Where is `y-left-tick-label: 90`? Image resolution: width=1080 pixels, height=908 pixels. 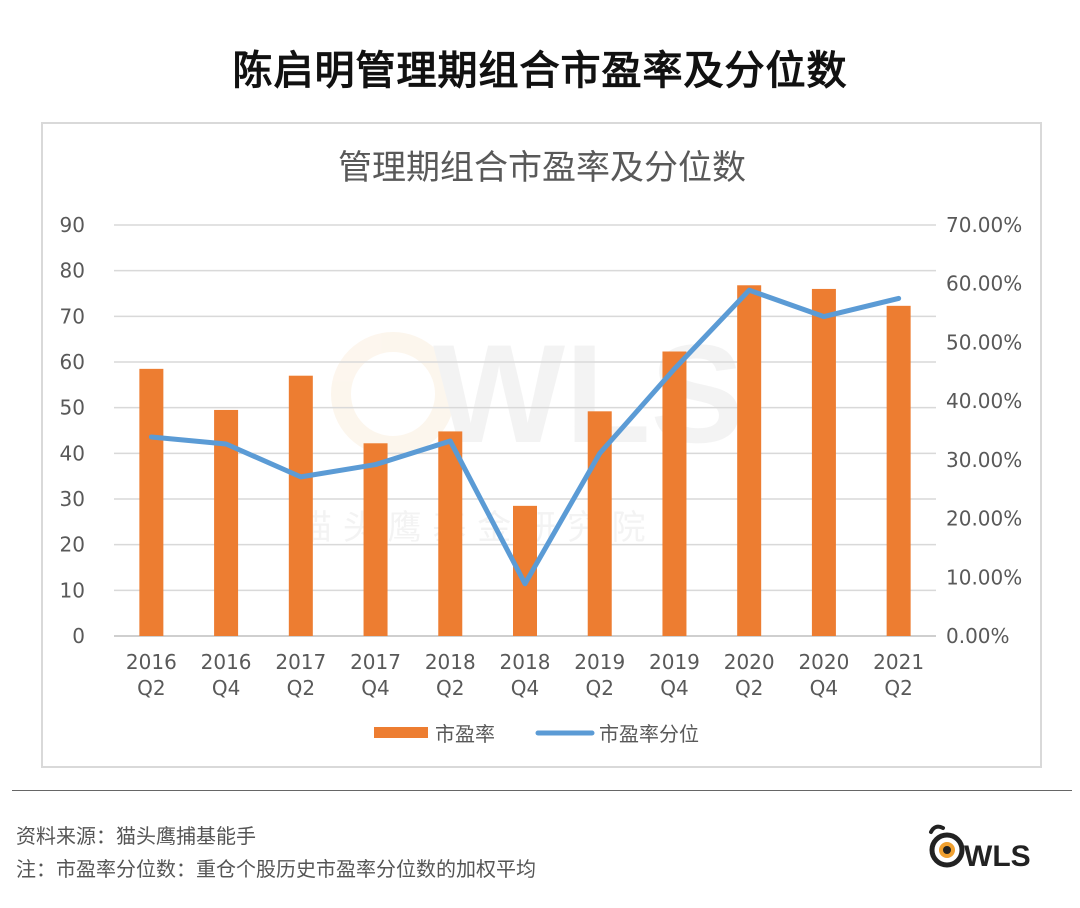 y-left-tick-label: 90 is located at coordinates (72, 225).